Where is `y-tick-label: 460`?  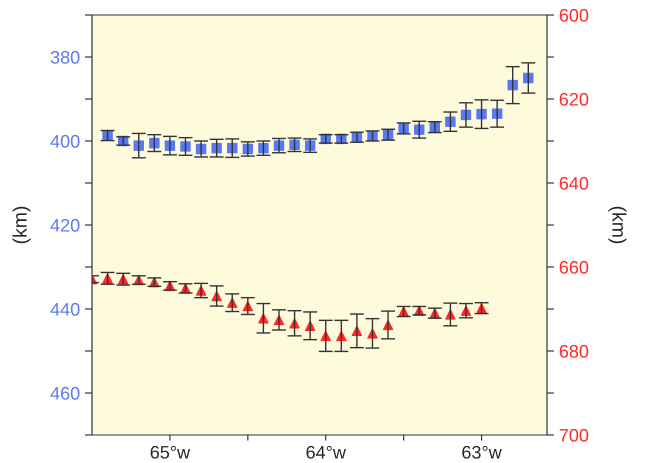
y-tick-label: 460 is located at coordinates (65, 393).